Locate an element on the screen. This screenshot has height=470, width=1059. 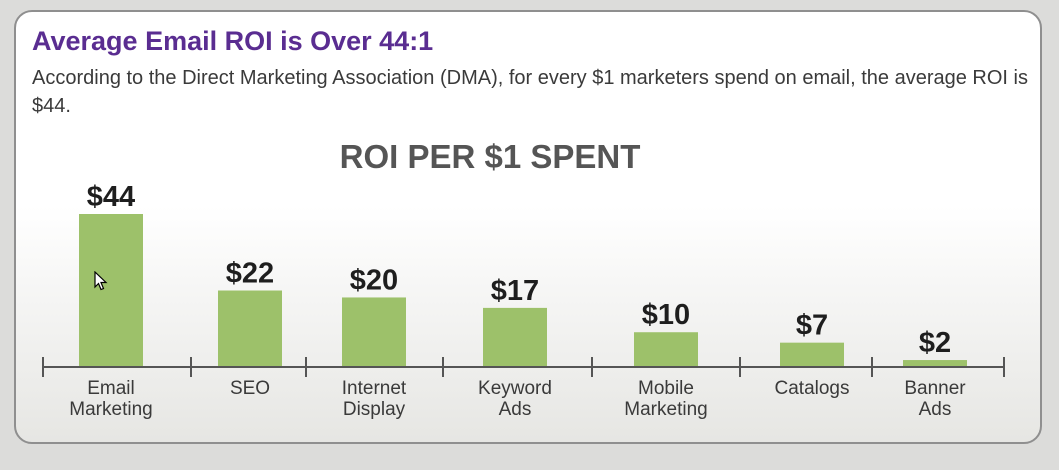
x-tick-label: Email Marketing is located at coordinates (110, 399).